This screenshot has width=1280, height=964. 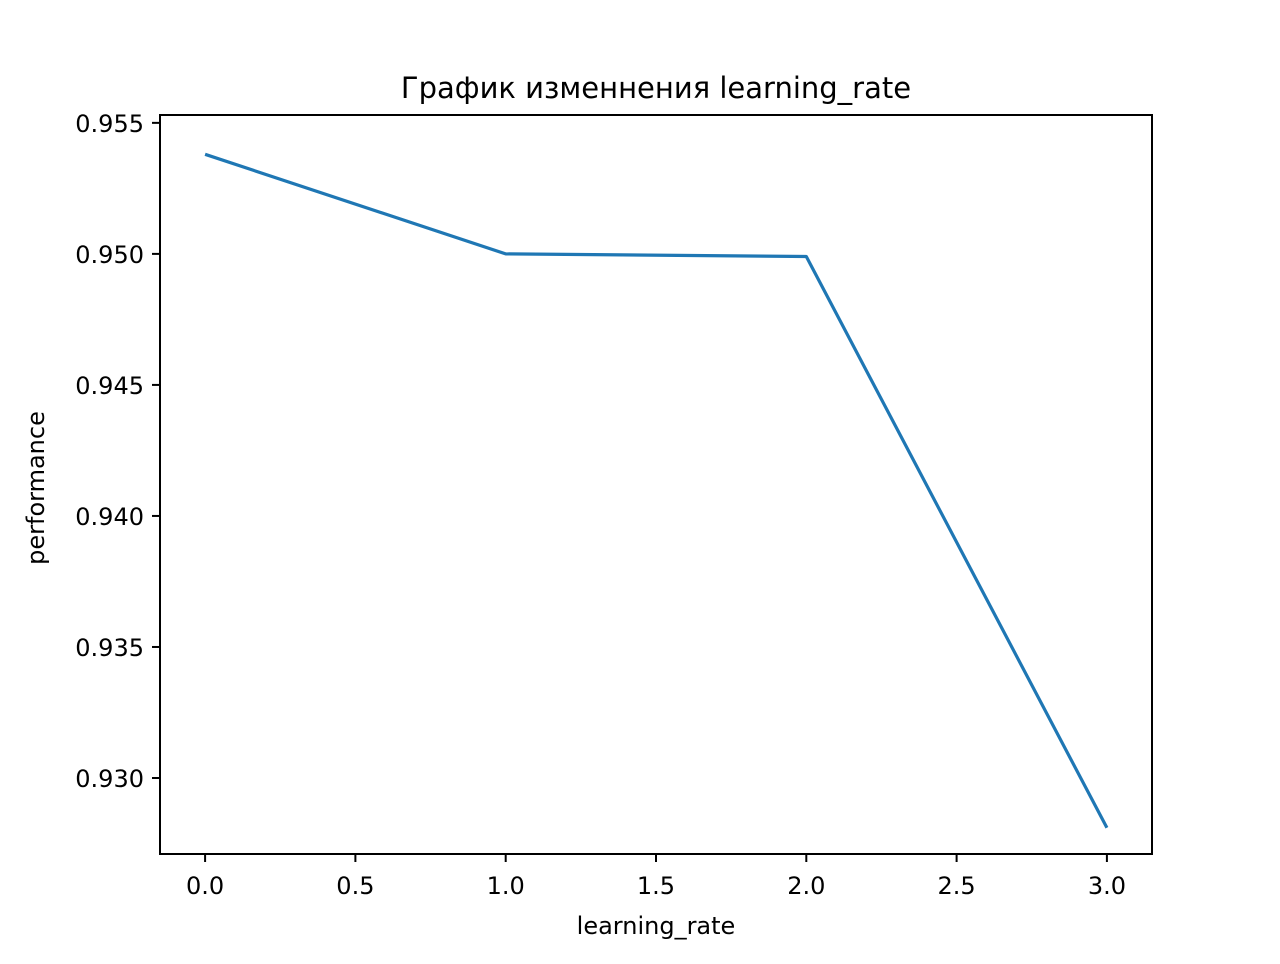 What do you see at coordinates (109, 517) in the screenshot?
I see `y-tick-label: 0.940` at bounding box center [109, 517].